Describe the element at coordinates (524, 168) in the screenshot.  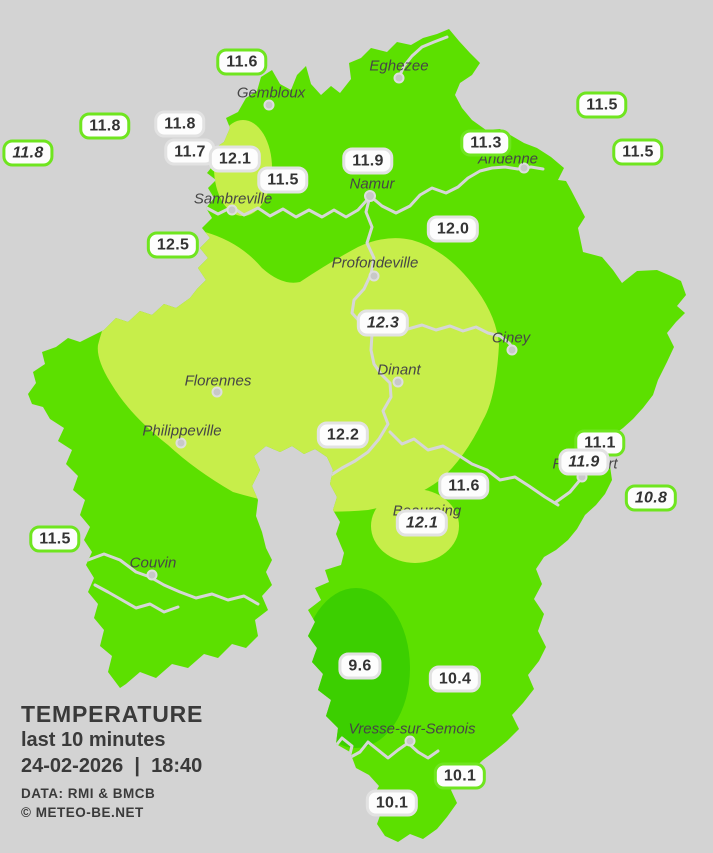
I see `city-dot-andenne` at that location.